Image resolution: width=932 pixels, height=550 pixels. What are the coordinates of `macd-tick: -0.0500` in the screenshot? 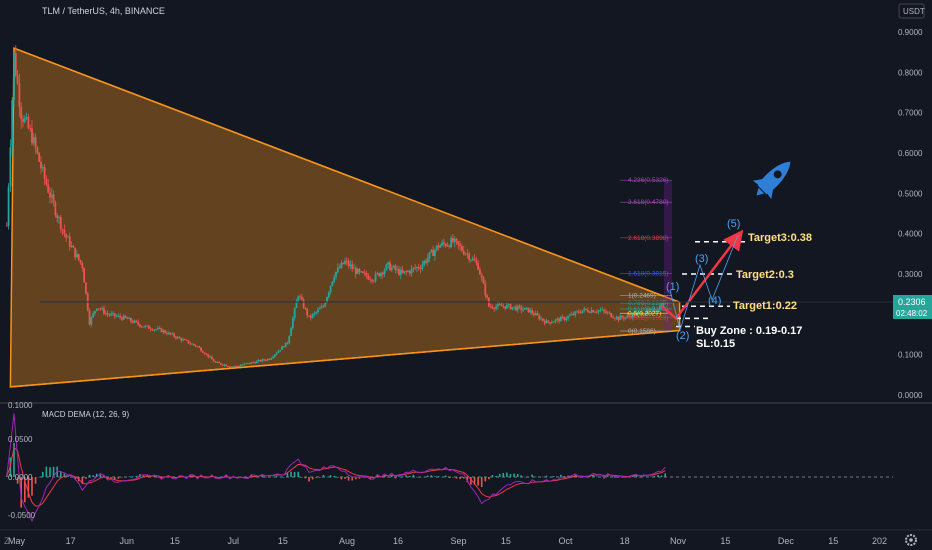 It's located at (22, 515).